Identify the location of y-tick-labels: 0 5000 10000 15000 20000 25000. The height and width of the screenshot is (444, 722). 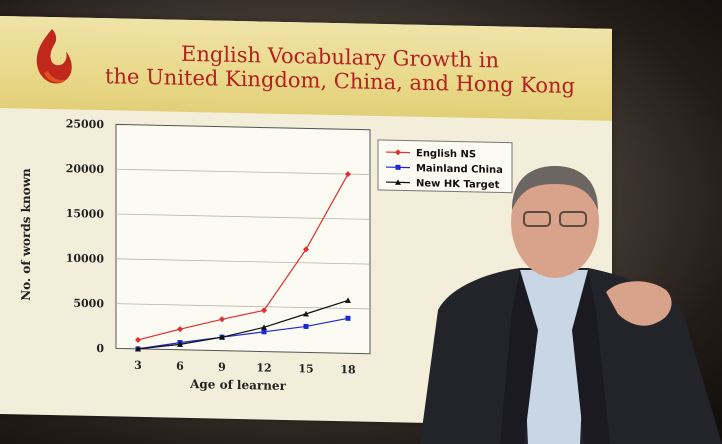
(85, 236).